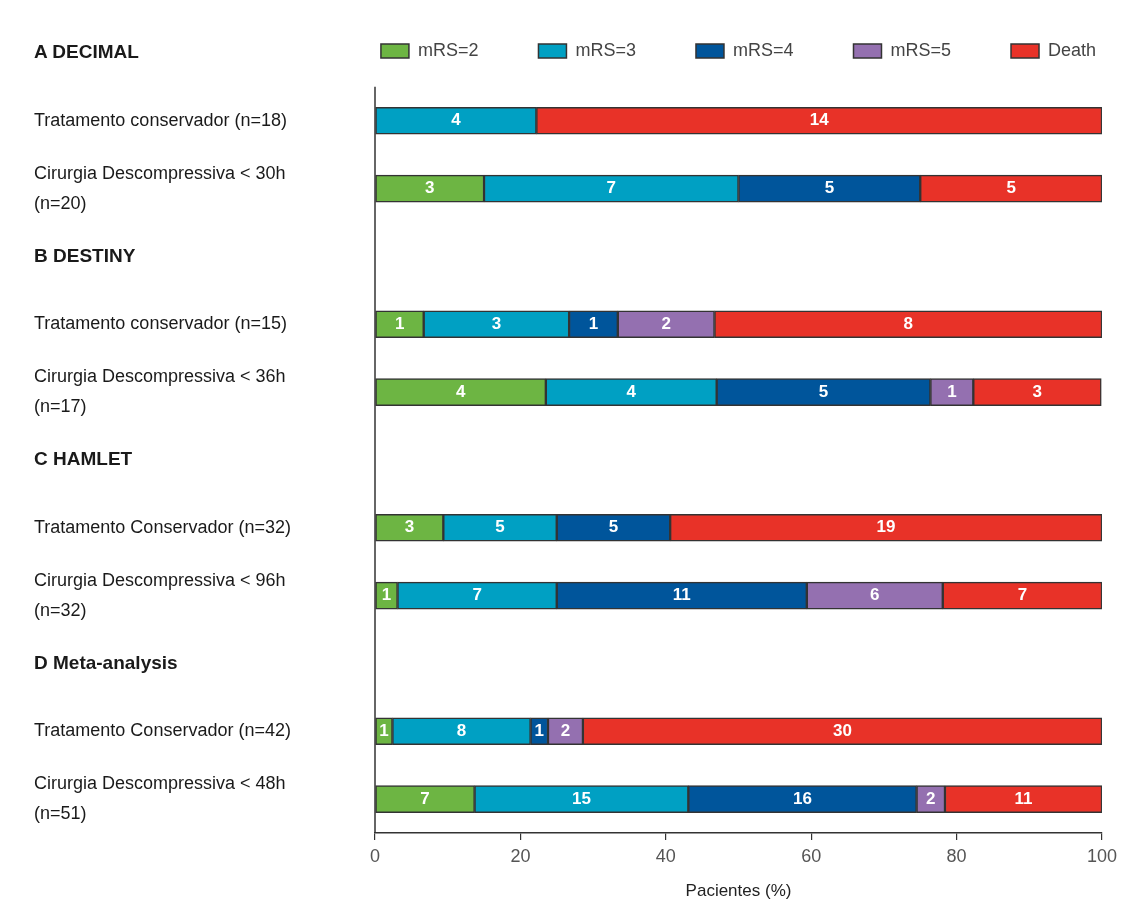 Image resolution: width=1131 pixels, height=918 pixels. What do you see at coordinates (160, 391) in the screenshot?
I see `y-tick-label: Cirurgia Descompressiva < 36h (n=17)` at bounding box center [160, 391].